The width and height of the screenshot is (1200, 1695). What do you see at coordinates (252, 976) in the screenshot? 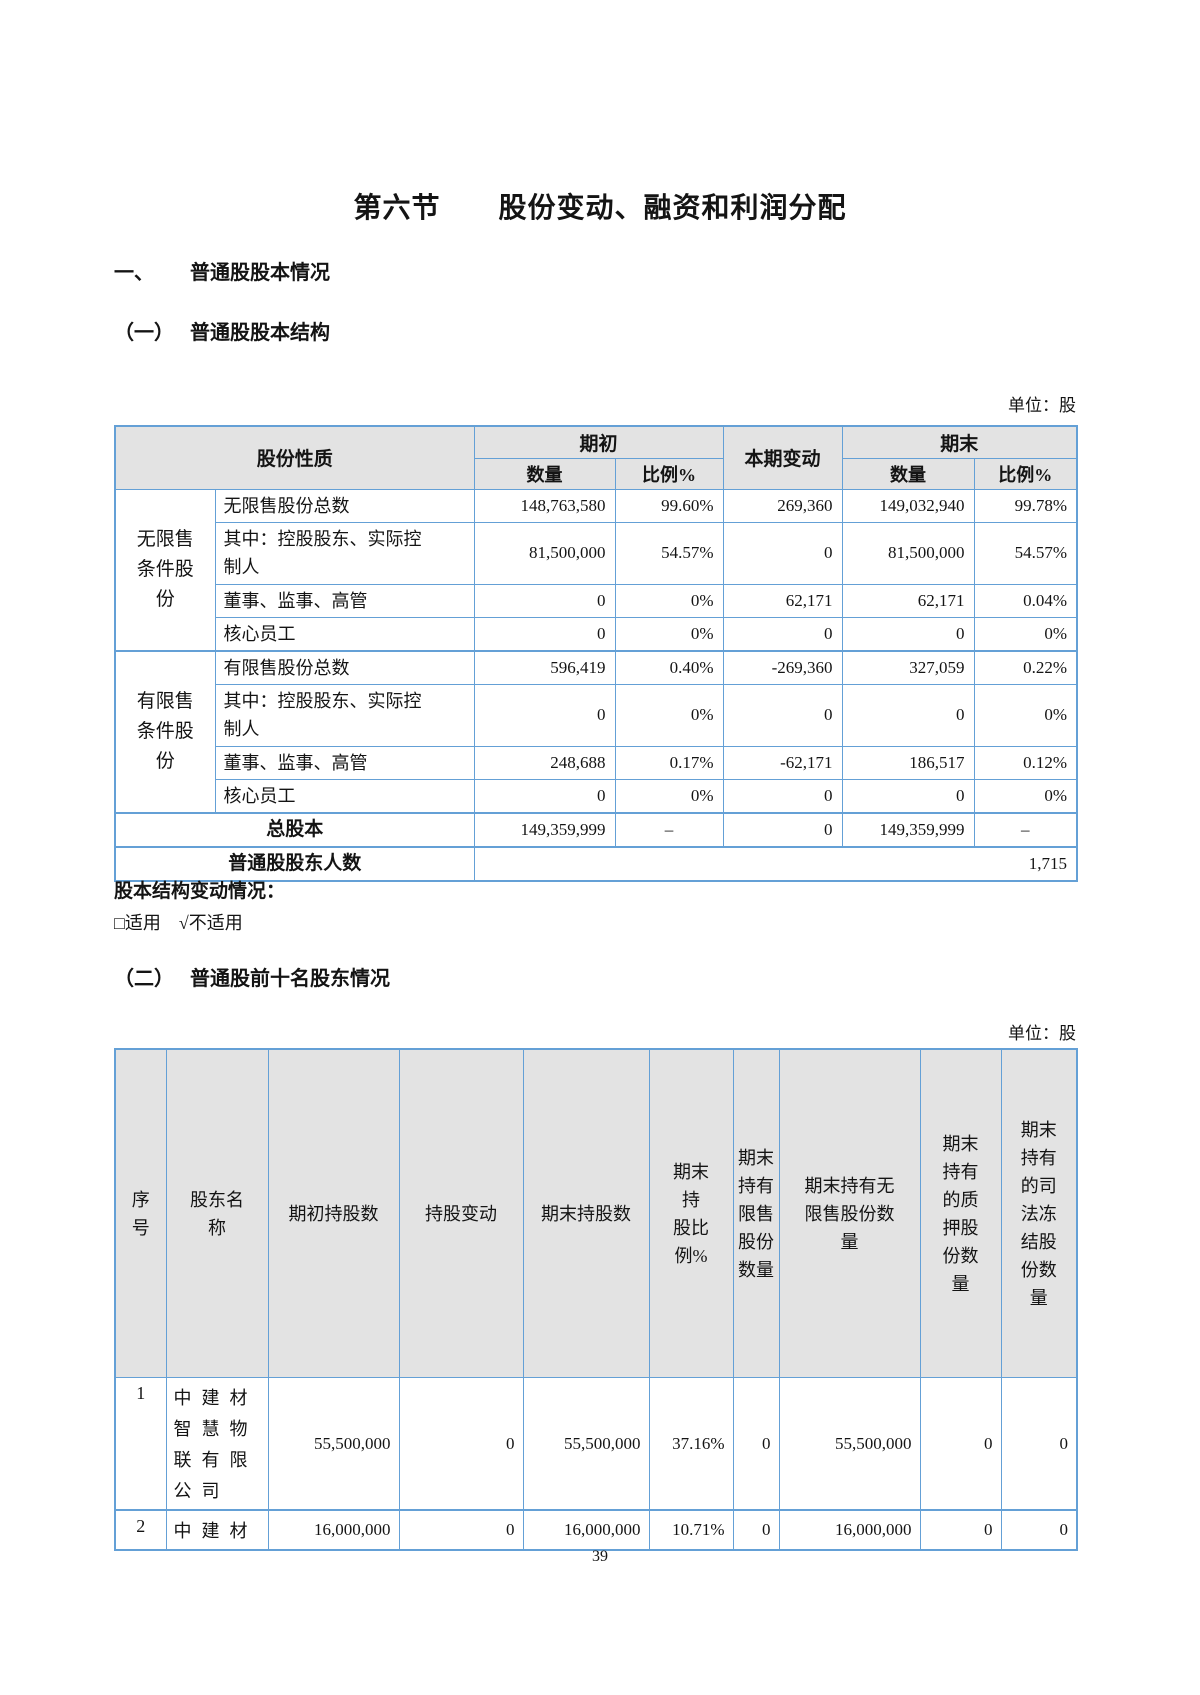
I see `section-heading-1-2: （二） 普通股前十名股东情况` at bounding box center [252, 976].